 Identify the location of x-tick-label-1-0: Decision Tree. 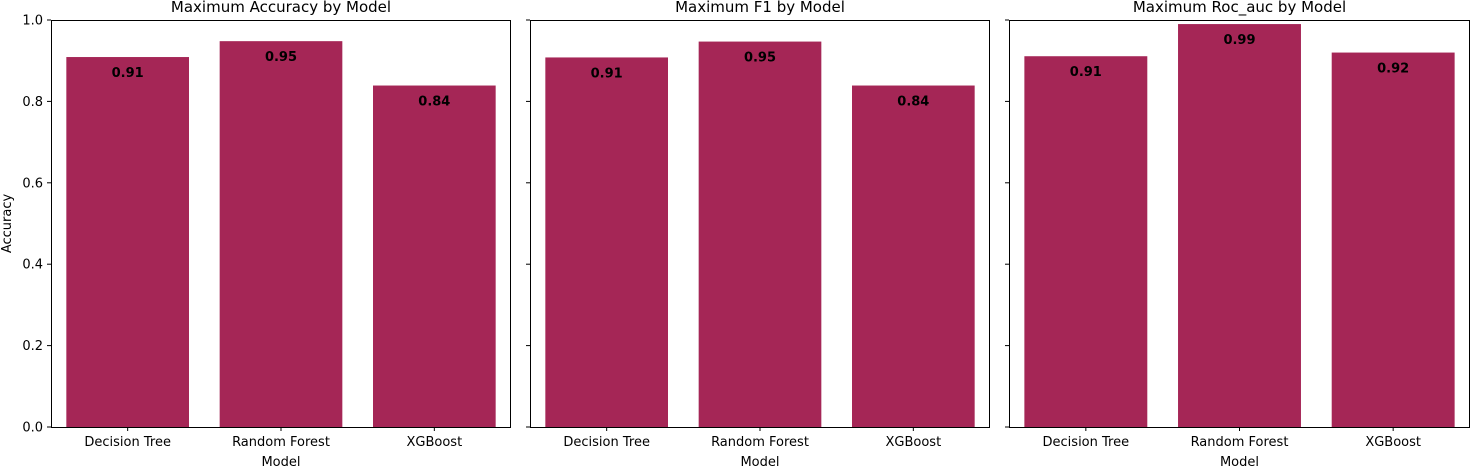
(606, 442).